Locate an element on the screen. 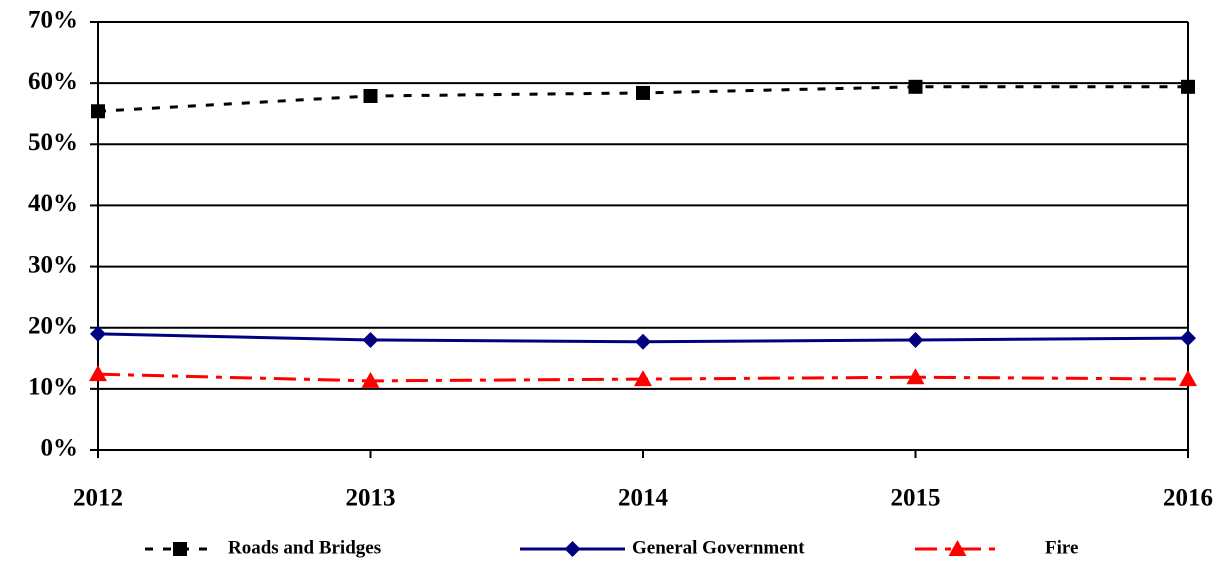 The width and height of the screenshot is (1226, 565). x-tick-label: 2014 is located at coordinates (643, 498).